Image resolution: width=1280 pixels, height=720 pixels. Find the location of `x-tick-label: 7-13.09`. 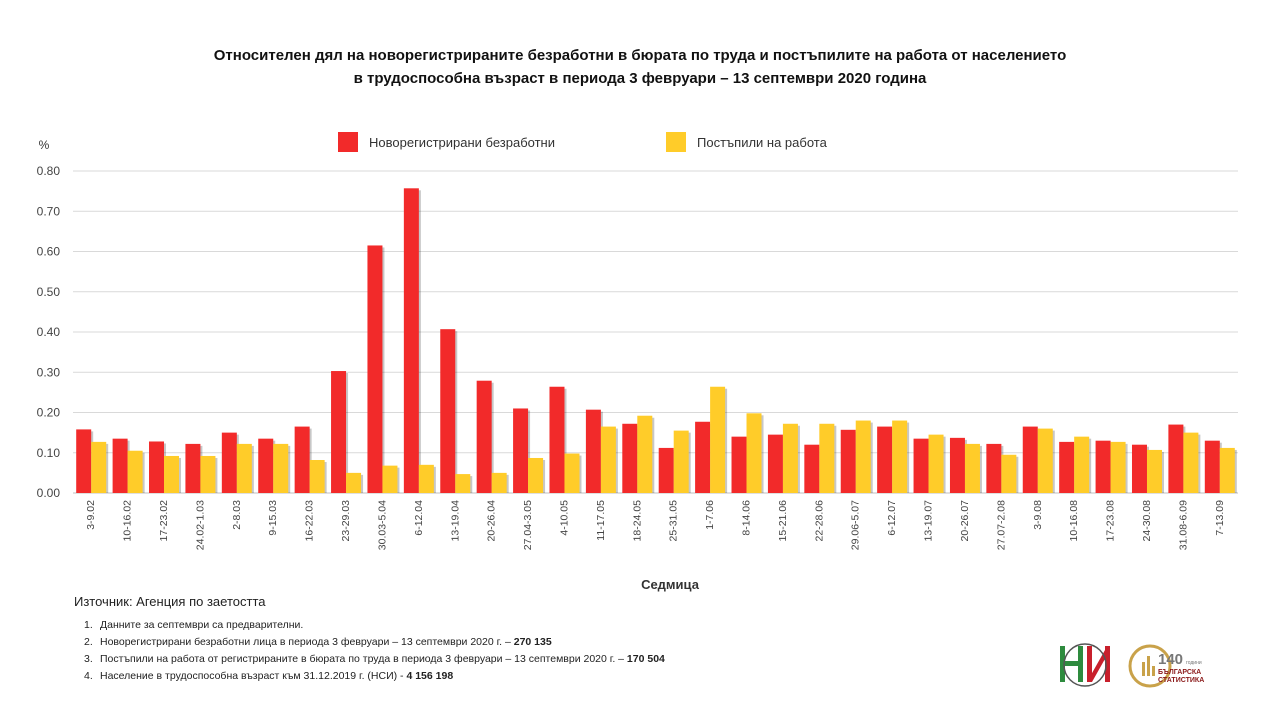

x-tick-label: 7-13.09 is located at coordinates (1220, 518).